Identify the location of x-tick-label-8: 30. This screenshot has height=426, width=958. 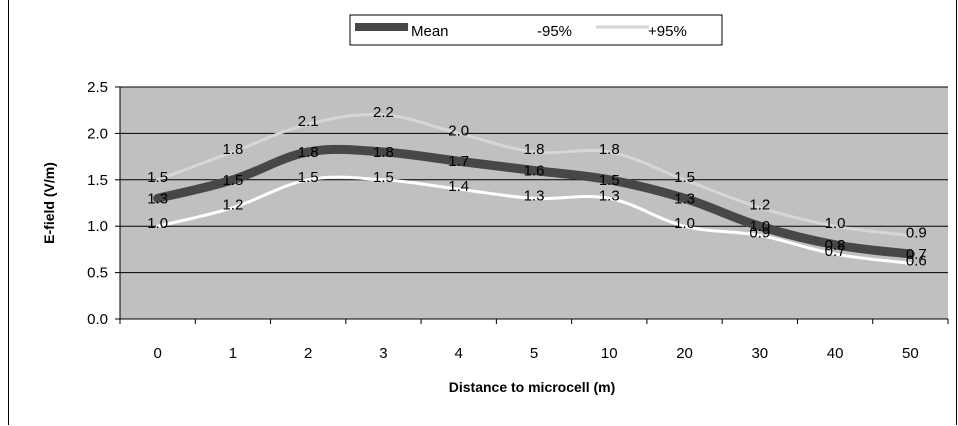
(759, 353).